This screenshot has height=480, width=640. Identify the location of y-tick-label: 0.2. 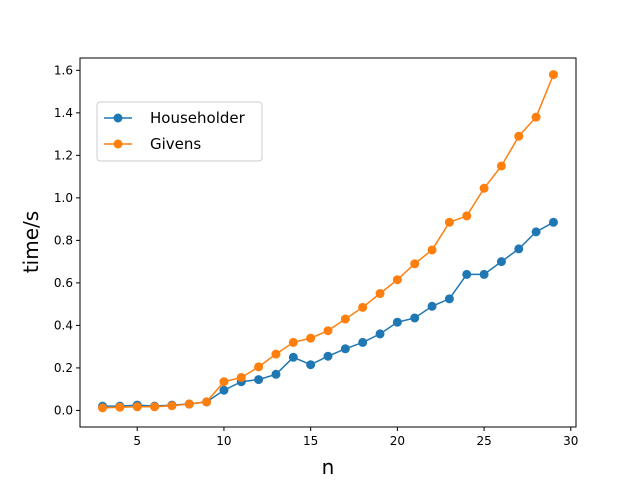
(63, 368).